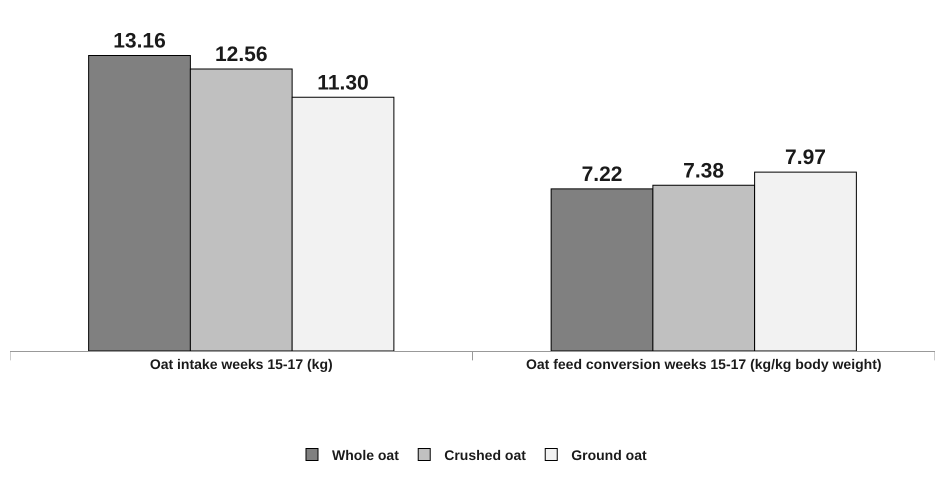 This screenshot has width=943, height=478. I want to click on legend-label: Ground oat, so click(609, 455).